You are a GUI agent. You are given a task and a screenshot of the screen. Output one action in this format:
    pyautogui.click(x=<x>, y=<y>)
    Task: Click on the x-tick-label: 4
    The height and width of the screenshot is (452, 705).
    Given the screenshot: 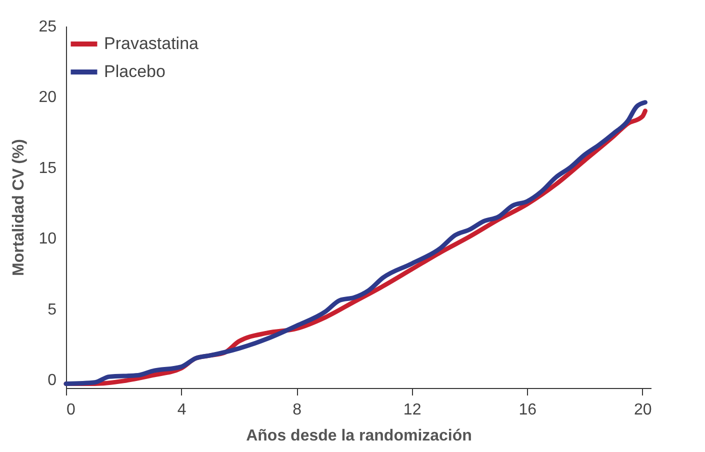 What is the action you would take?
    pyautogui.click(x=181, y=410)
    